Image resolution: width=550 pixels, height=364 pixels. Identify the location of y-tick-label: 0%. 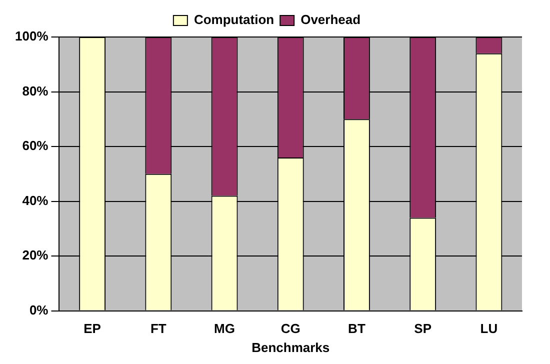
(39, 310).